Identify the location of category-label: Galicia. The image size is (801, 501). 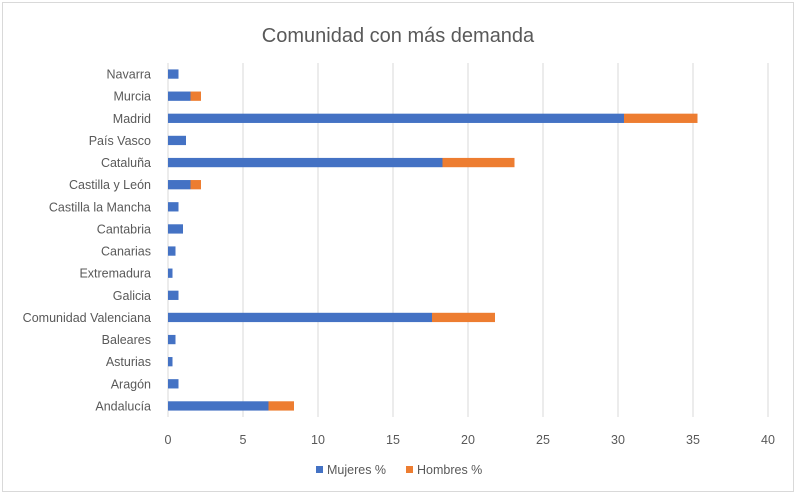
(132, 296).